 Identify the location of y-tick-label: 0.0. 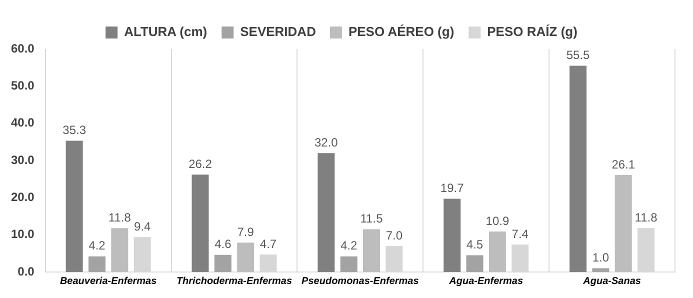
(26, 271).